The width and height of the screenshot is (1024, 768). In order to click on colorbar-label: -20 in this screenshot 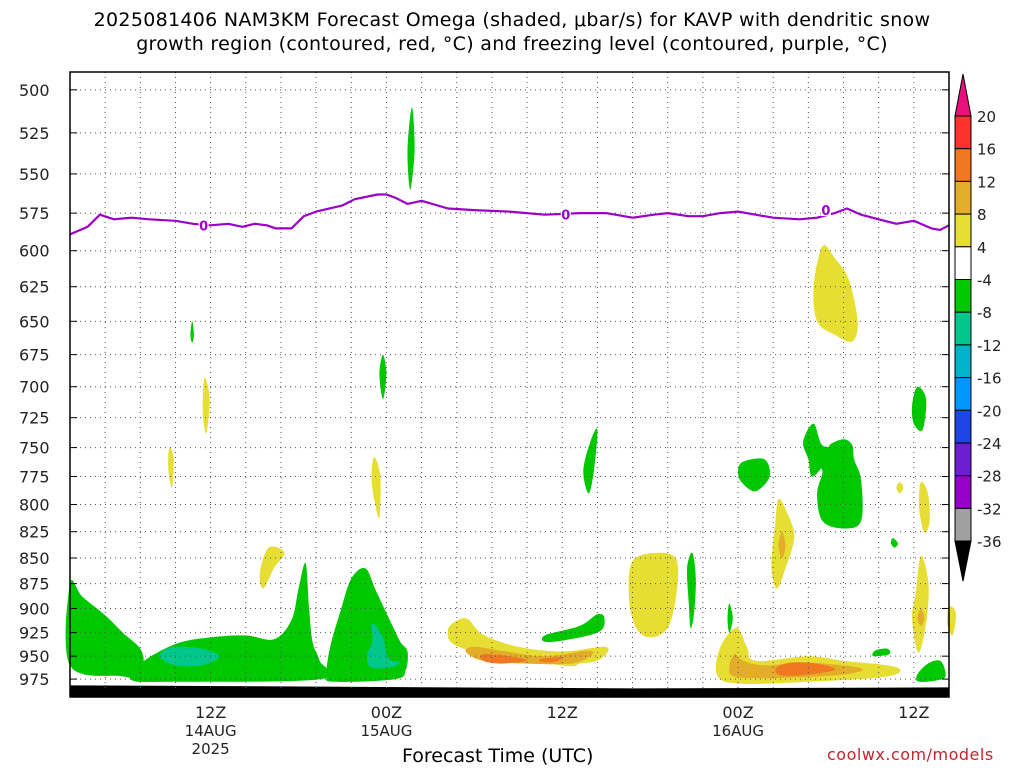, I will do `click(989, 411)`.